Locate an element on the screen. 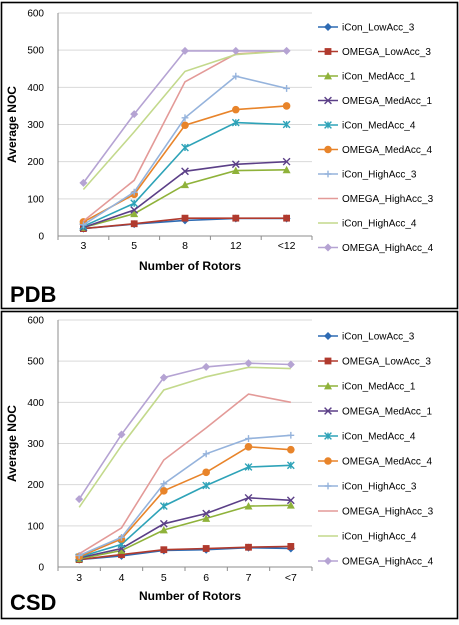 Image resolution: width=459 pixels, height=625 pixels. legend-item: iCon_LowAcc_3 is located at coordinates (366, 28).